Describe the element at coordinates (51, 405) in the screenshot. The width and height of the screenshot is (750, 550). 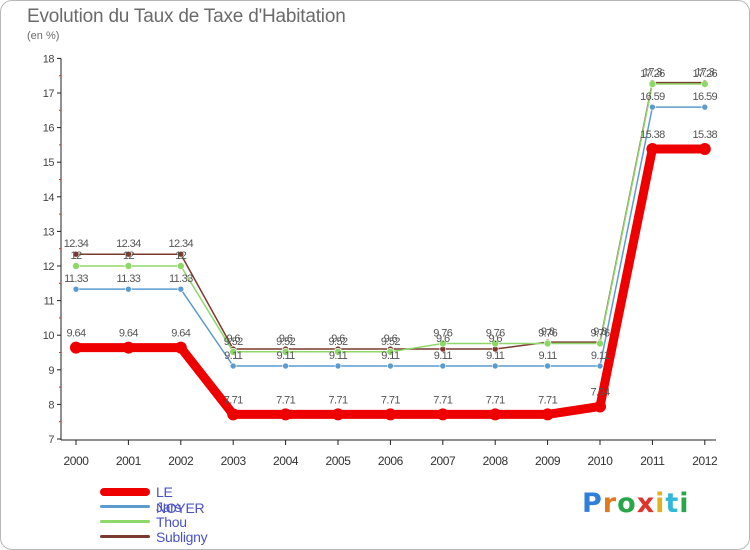
I see `y-tick-label: 8` at that location.